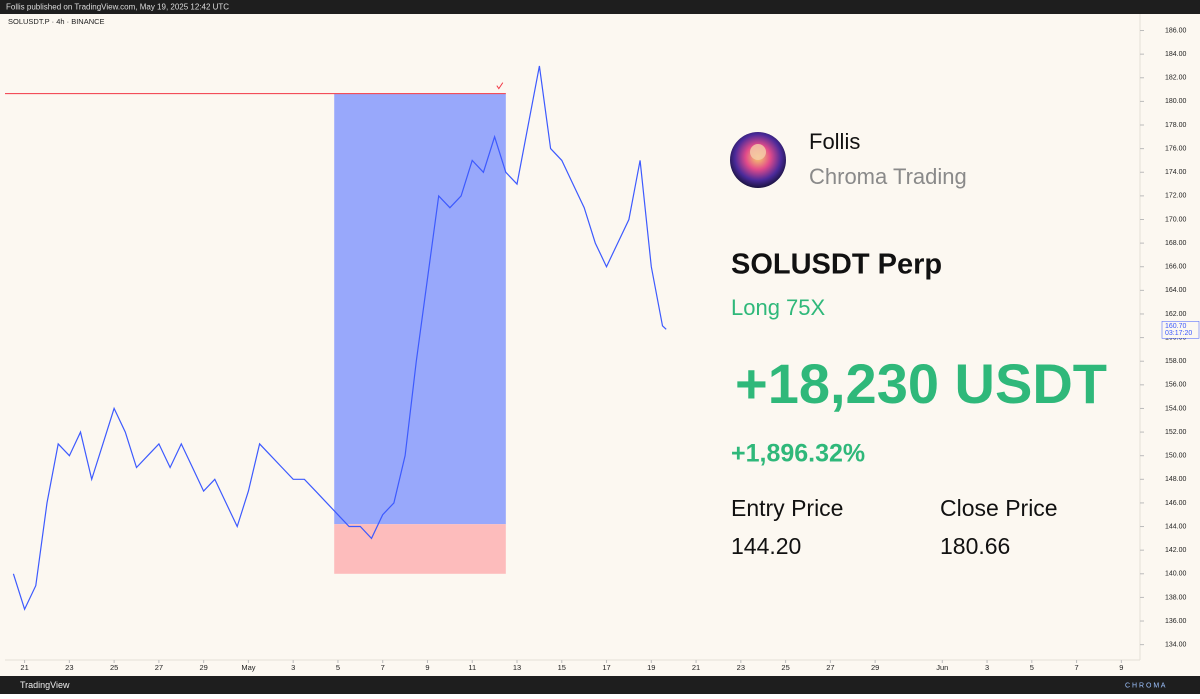  Describe the element at coordinates (606, 667) in the screenshot. I see `x-tick-label: 17` at that location.